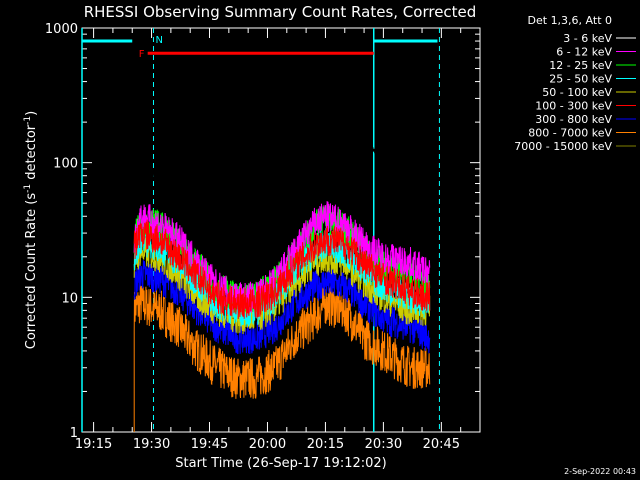 This screenshot has width=640, height=480. What do you see at coordinates (325, 444) in the screenshot?
I see `x-tick-label: 20:15` at bounding box center [325, 444].